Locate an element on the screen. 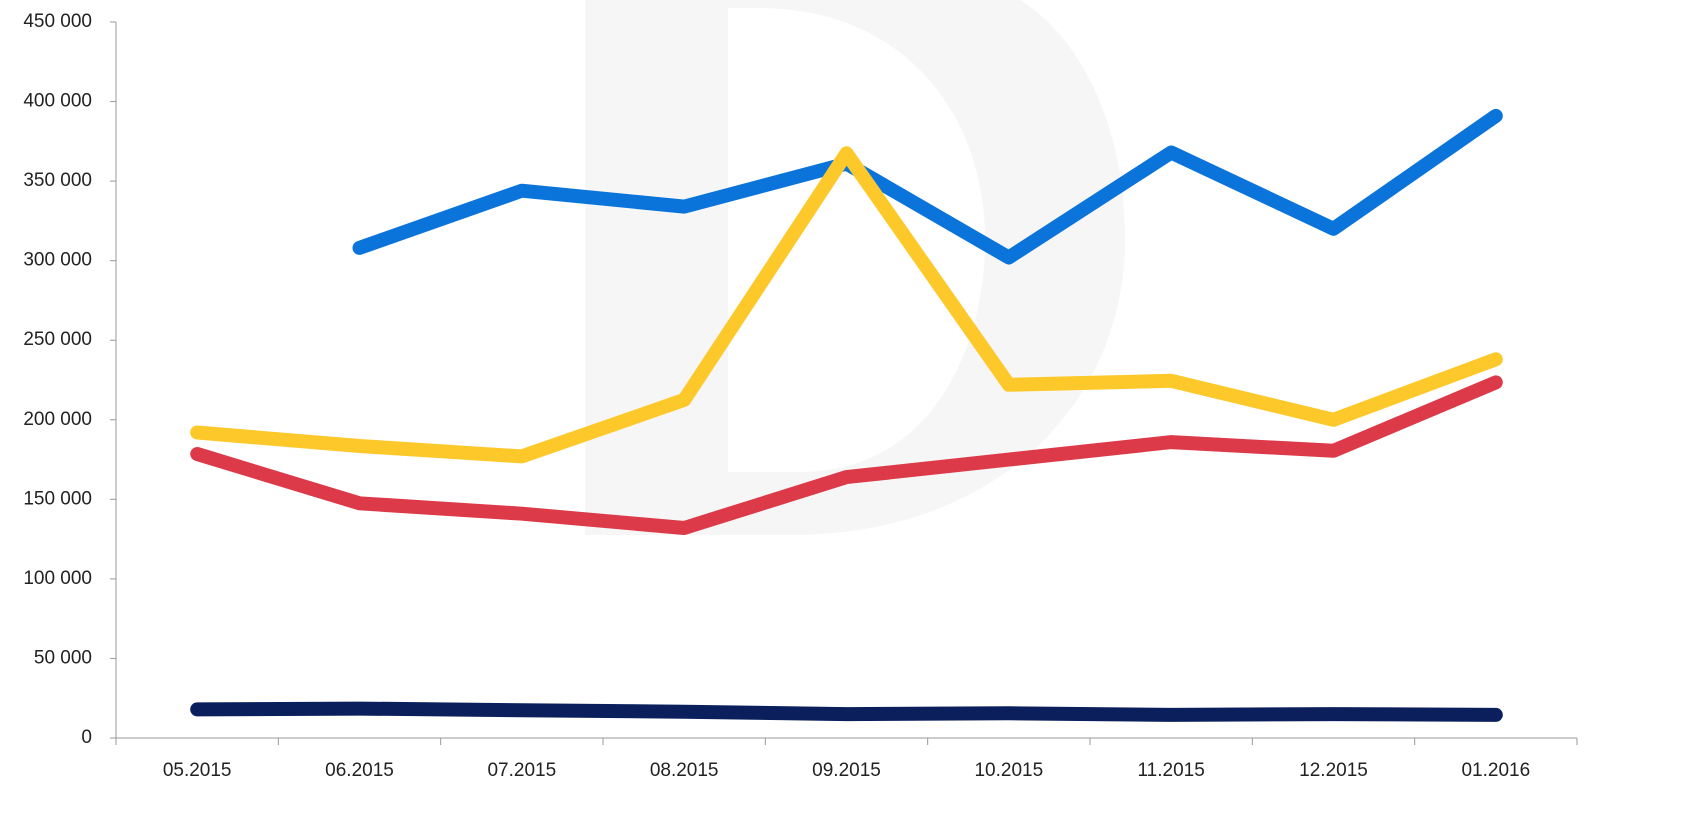 This screenshot has width=1689, height=840. y-tick-label: 450 000 is located at coordinates (57, 21).